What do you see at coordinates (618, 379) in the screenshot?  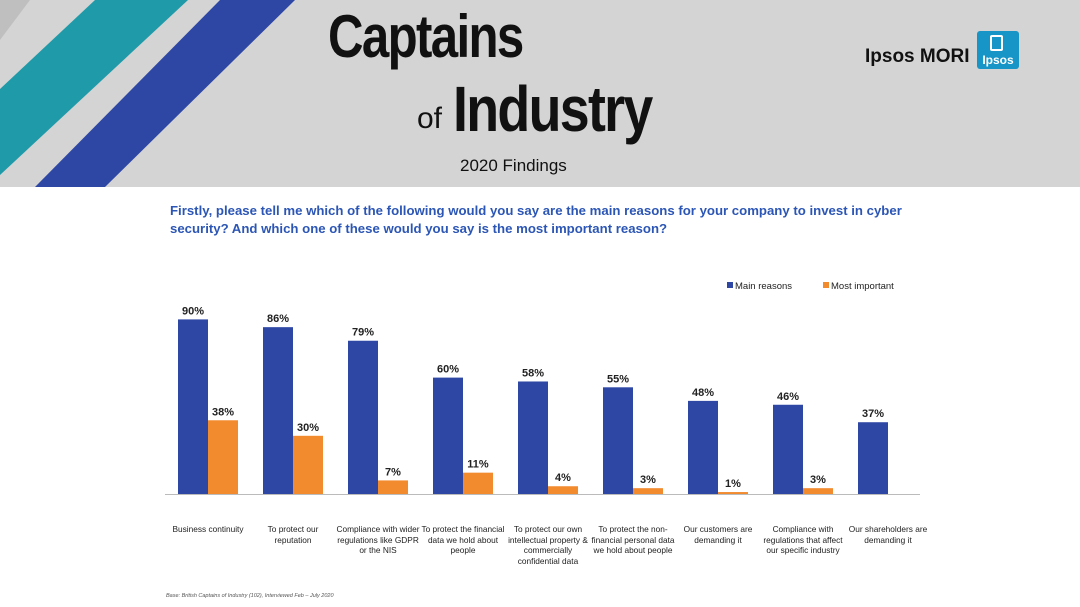 I see `data-label-main-5: 55%` at bounding box center [618, 379].